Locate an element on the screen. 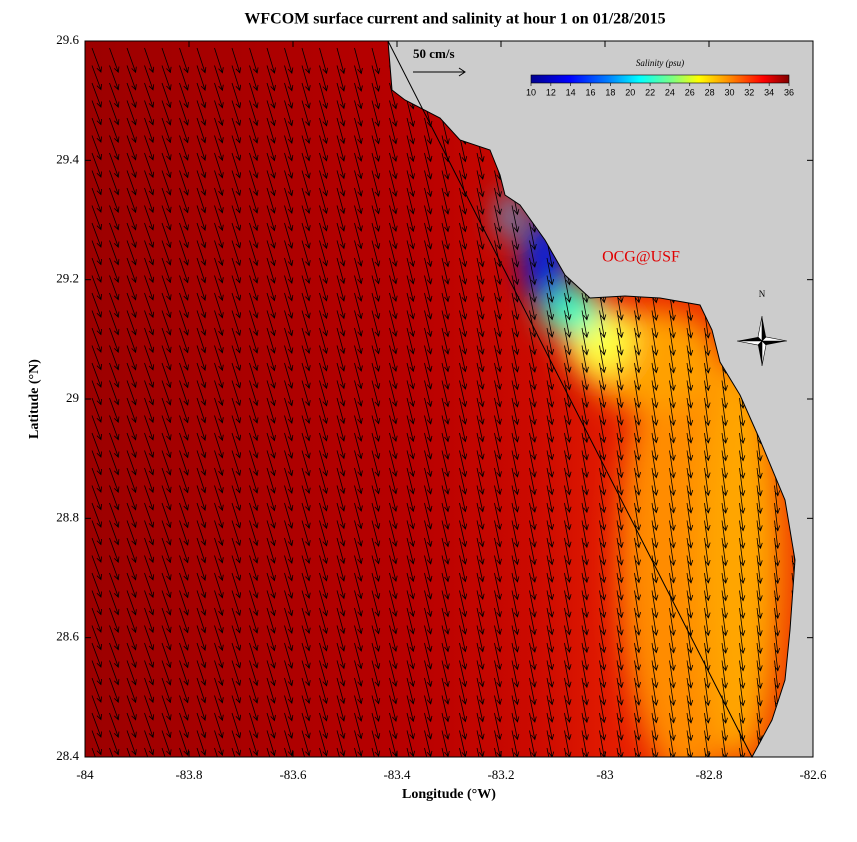  compass is located at coordinates (762, 341).